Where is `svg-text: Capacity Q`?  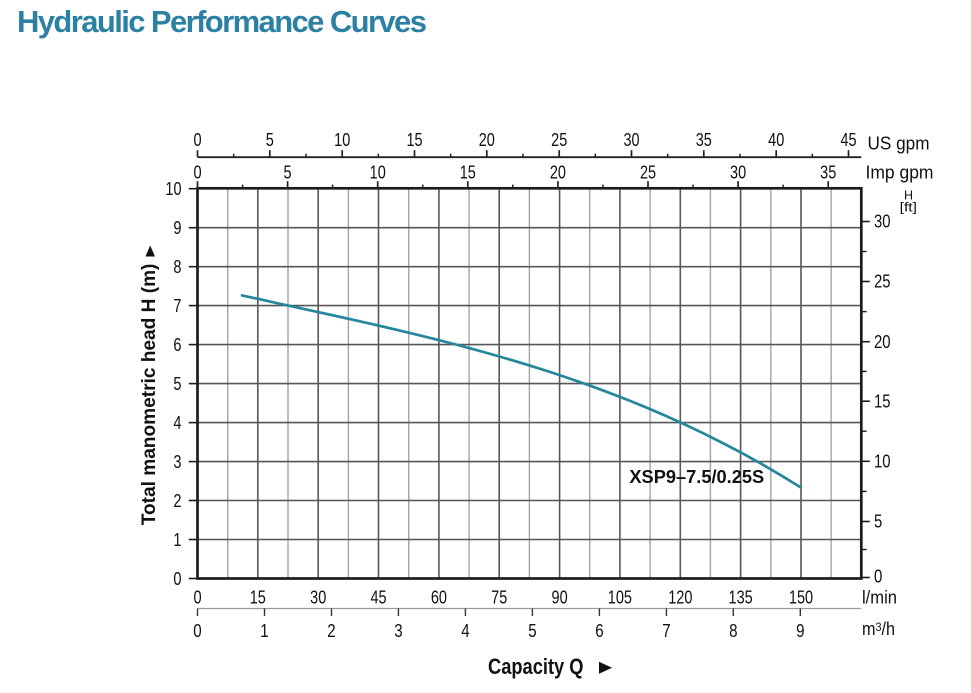
svg-text: Capacity Q is located at coordinates (536, 666).